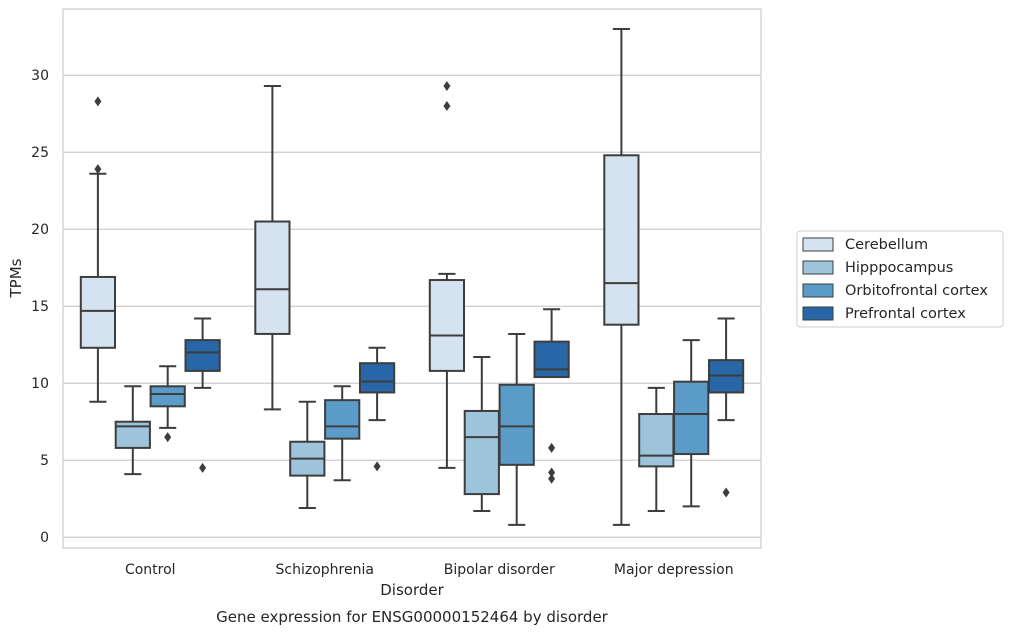 The image size is (1013, 634). Describe the element at coordinates (44, 538) in the screenshot. I see `y-tick-label-0: 0` at that location.